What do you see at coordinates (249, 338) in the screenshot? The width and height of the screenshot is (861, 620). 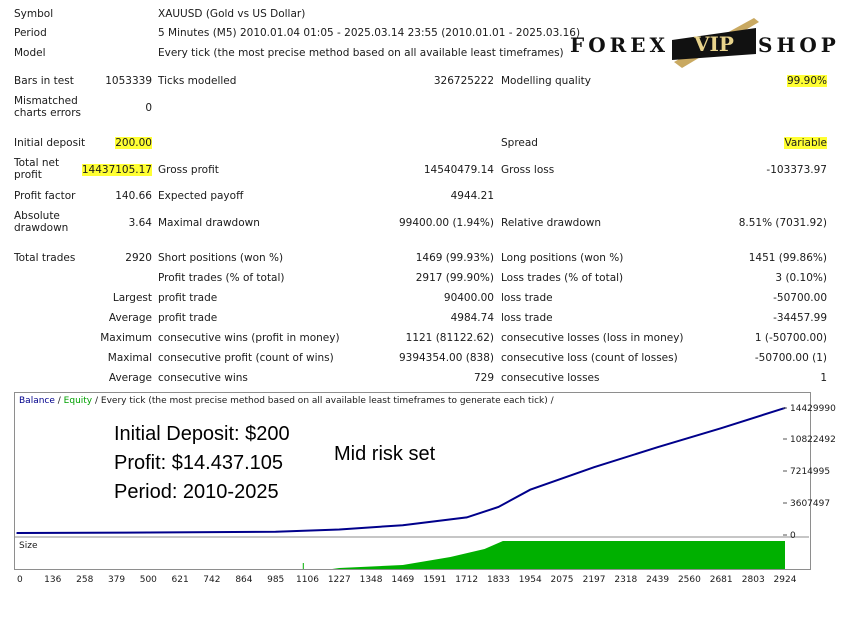 I see `max-consecutive-wins-label: consecutive wins (profit in money)` at bounding box center [249, 338].